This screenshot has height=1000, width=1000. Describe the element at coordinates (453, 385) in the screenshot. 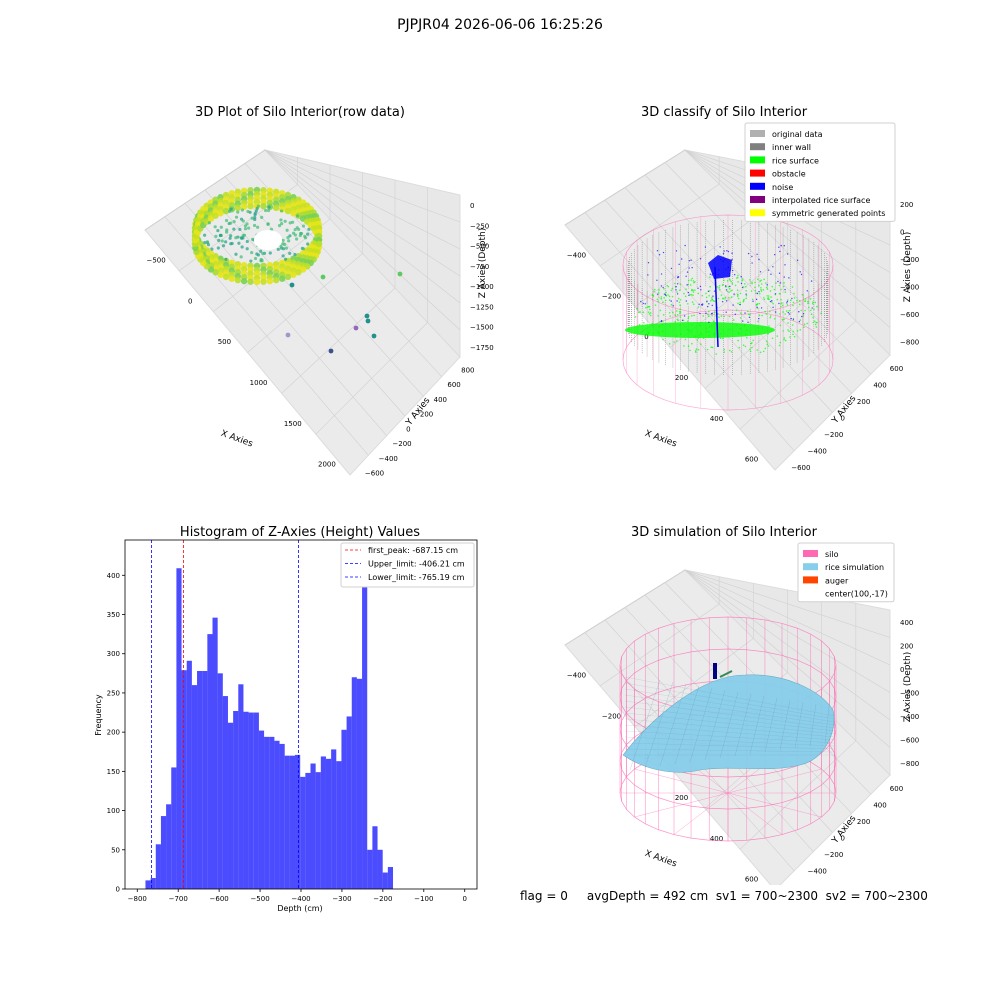

I see `tick-label: 600` at that location.